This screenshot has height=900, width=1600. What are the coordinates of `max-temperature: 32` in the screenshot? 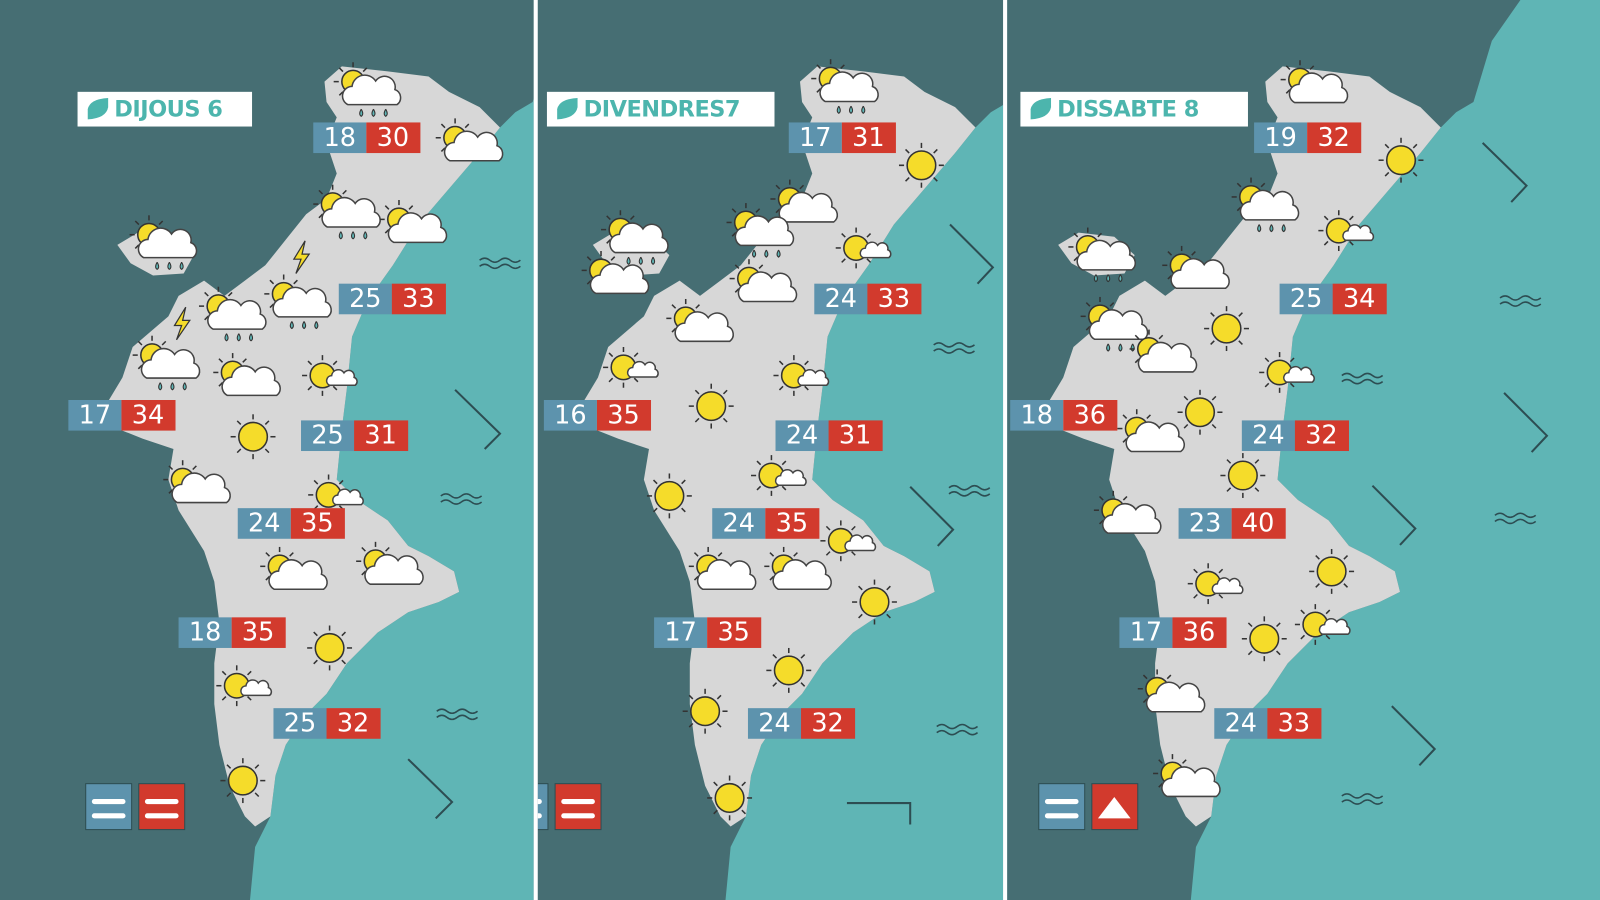 It's located at (1333, 138).